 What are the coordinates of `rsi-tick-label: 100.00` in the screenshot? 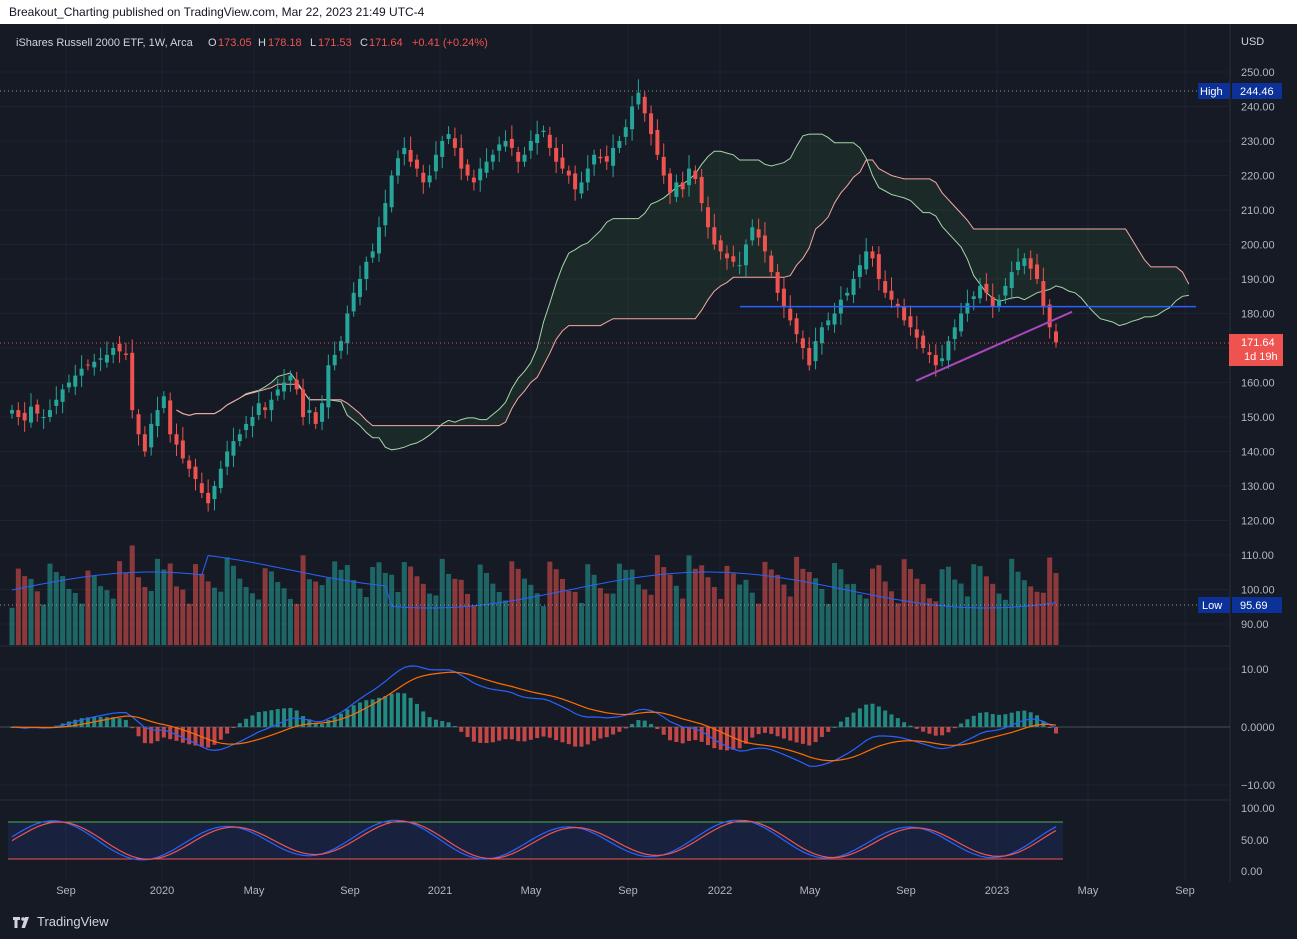 It's located at (1258, 809).